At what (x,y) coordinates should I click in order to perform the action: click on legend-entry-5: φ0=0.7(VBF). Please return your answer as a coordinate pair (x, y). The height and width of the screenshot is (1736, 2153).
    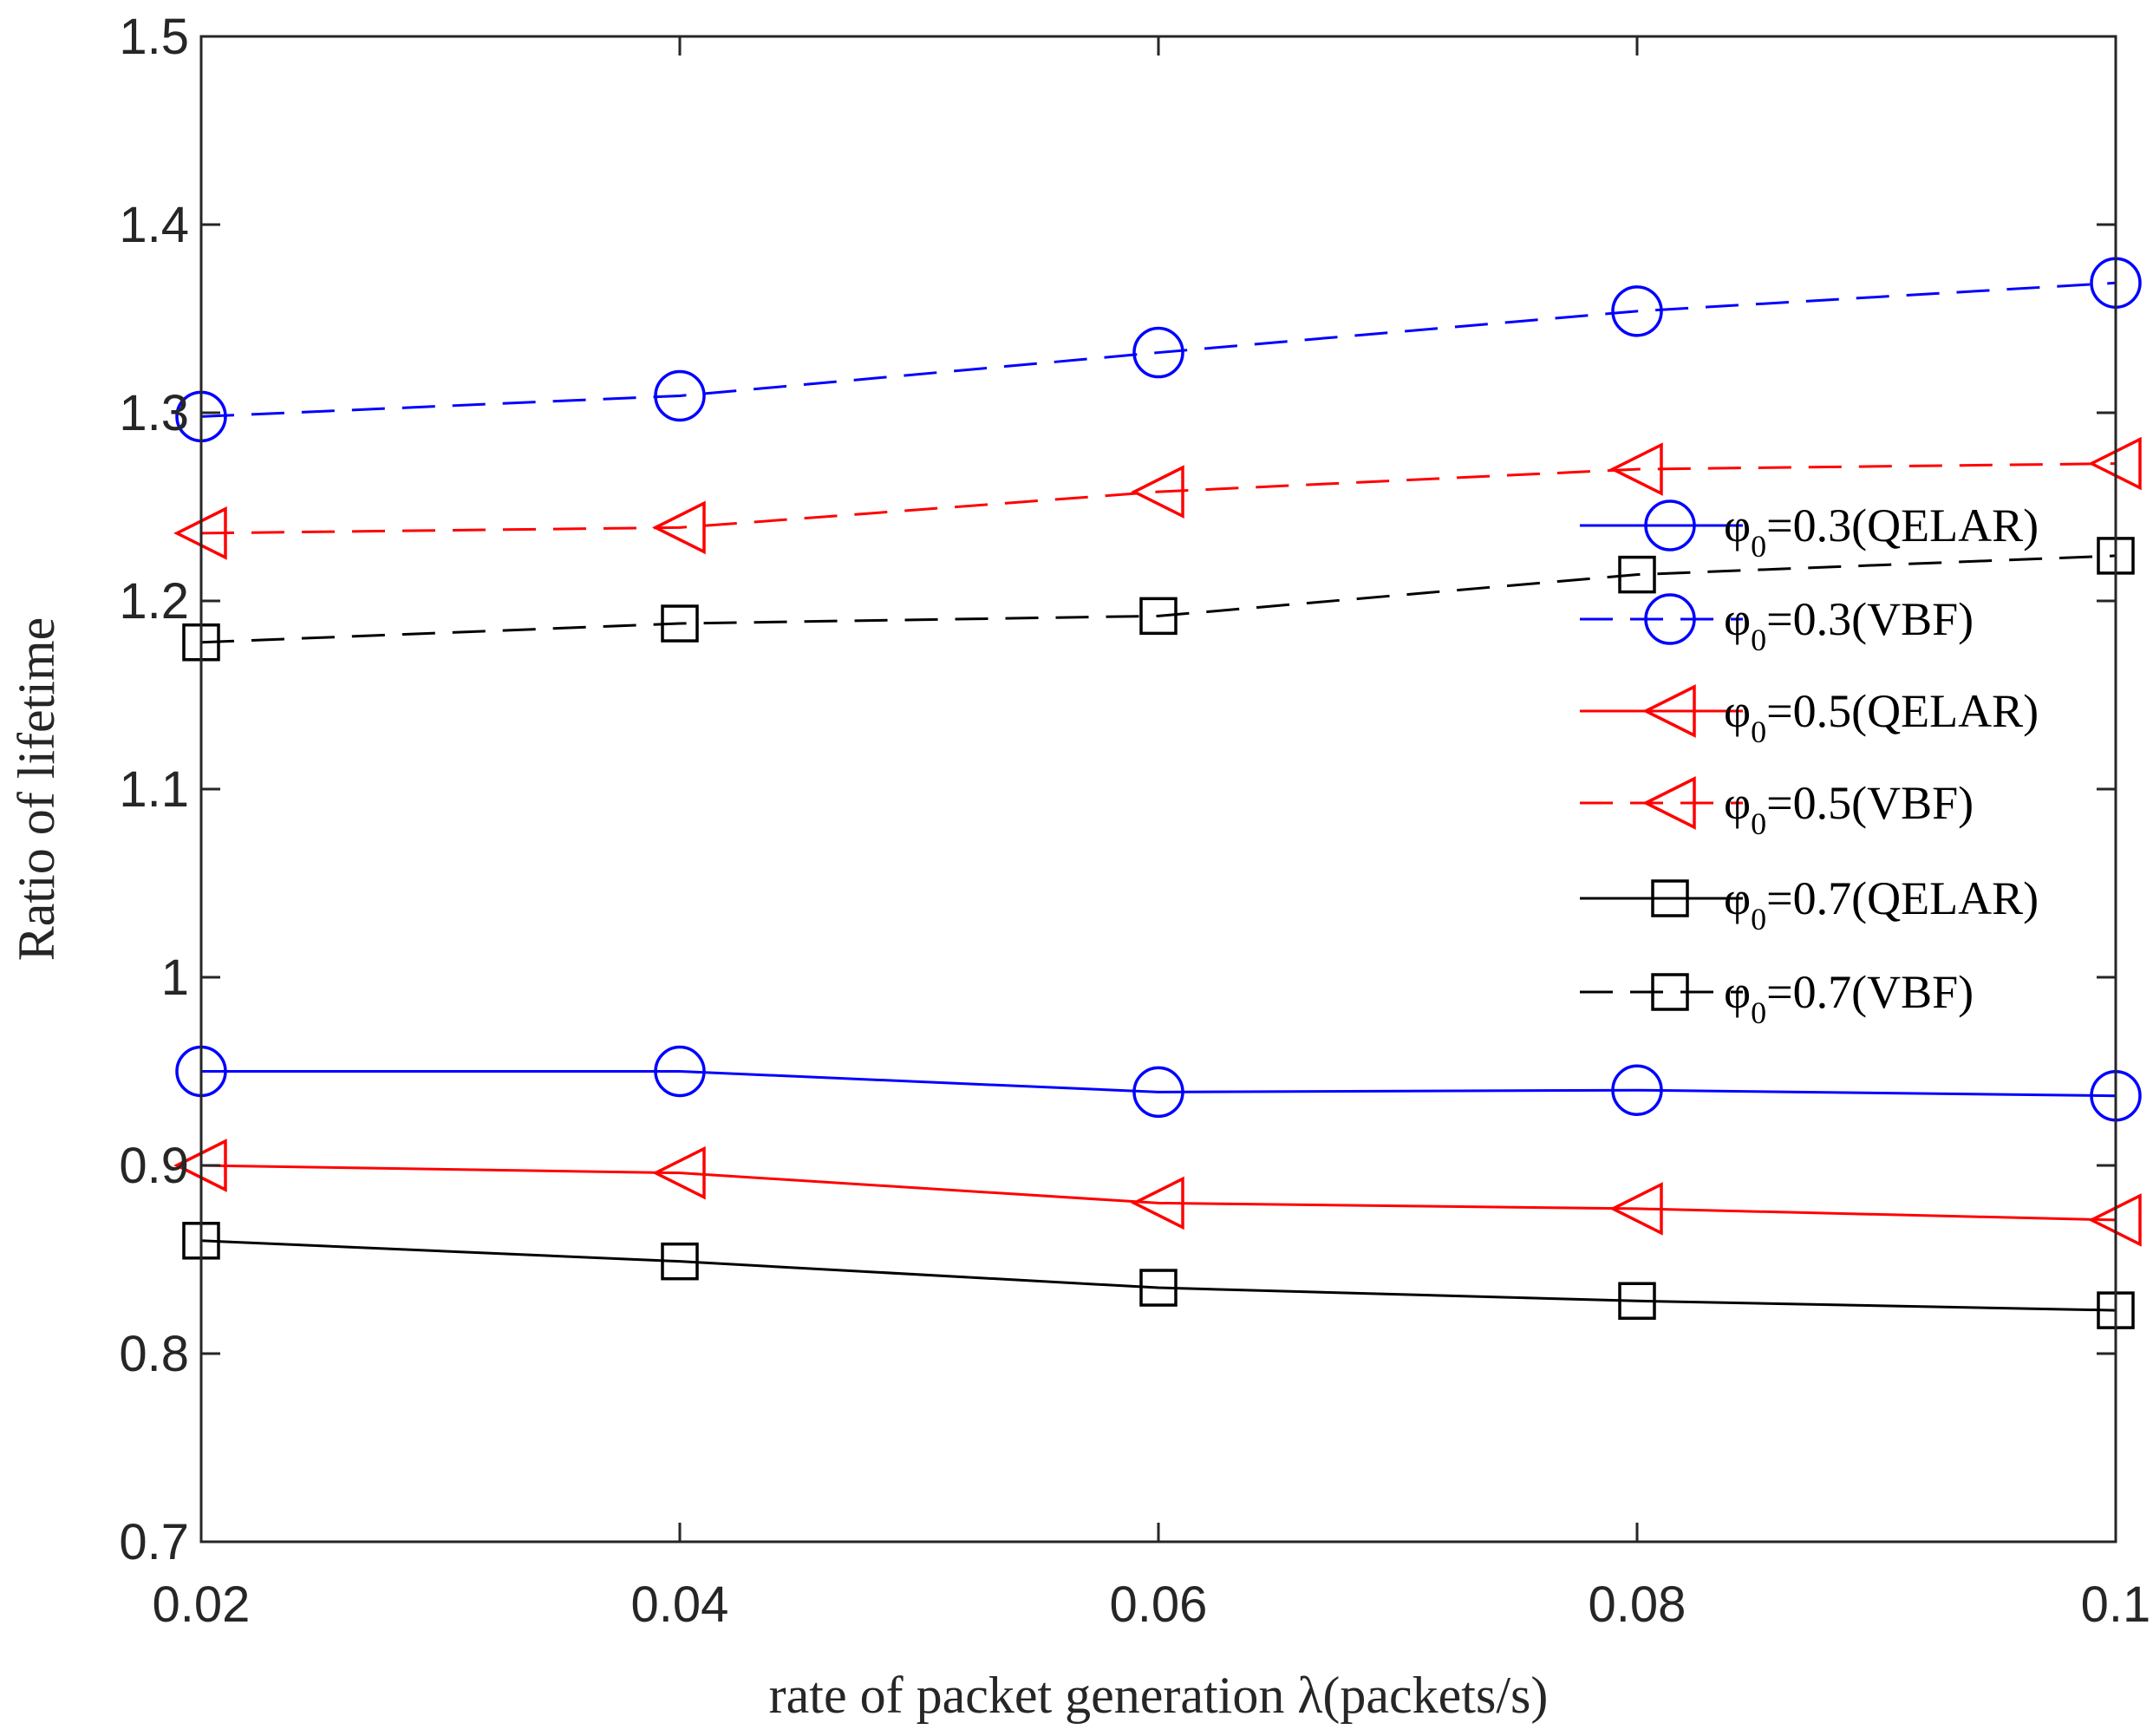
    Looking at the image, I should click on (1777, 998).